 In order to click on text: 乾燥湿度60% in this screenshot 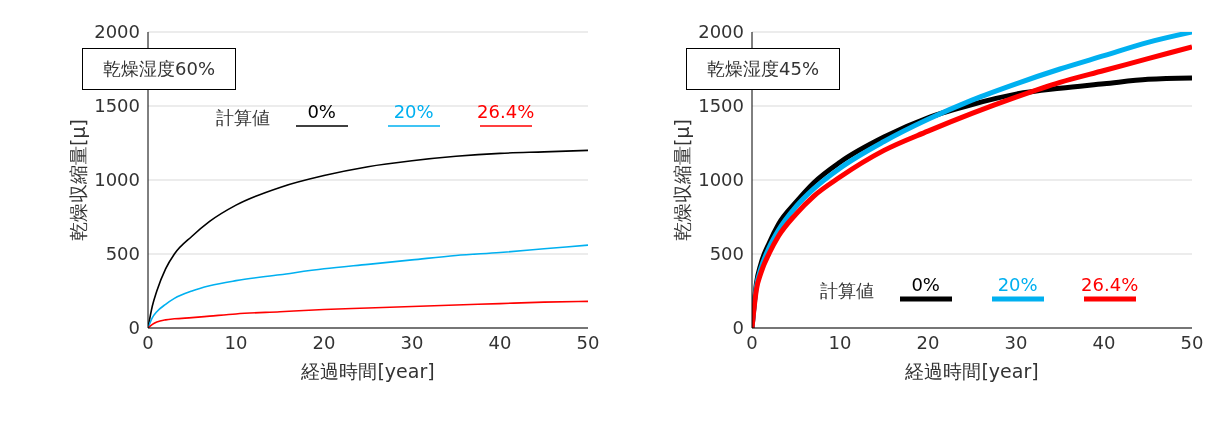, I will do `click(159, 69)`.